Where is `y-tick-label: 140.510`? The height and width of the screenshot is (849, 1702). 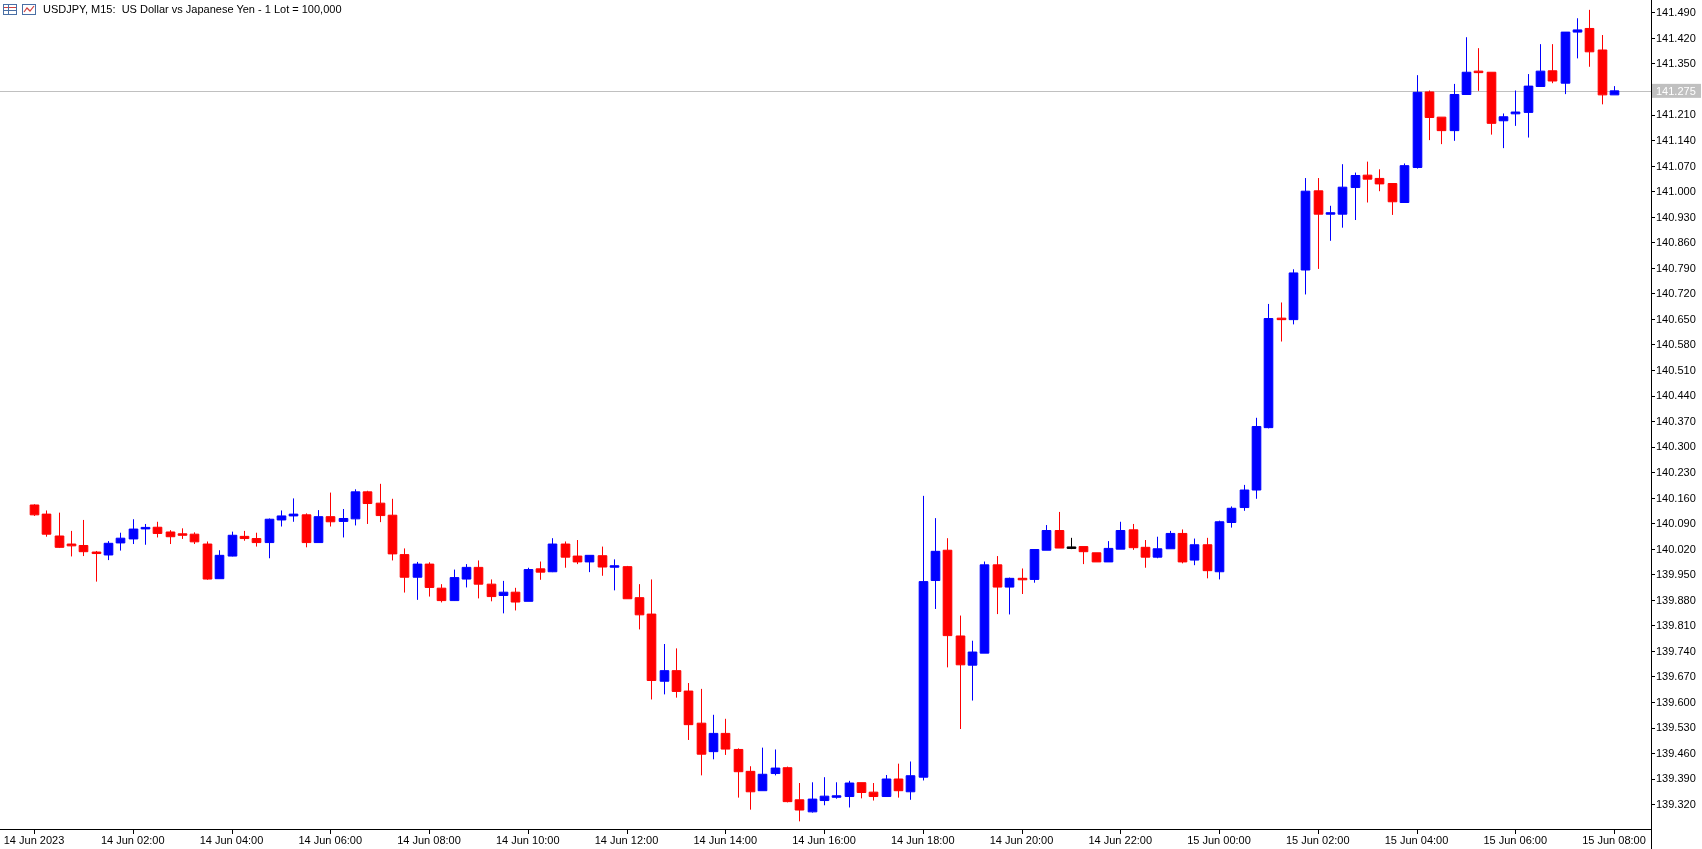
y-tick-label: 140.510 is located at coordinates (1676, 369).